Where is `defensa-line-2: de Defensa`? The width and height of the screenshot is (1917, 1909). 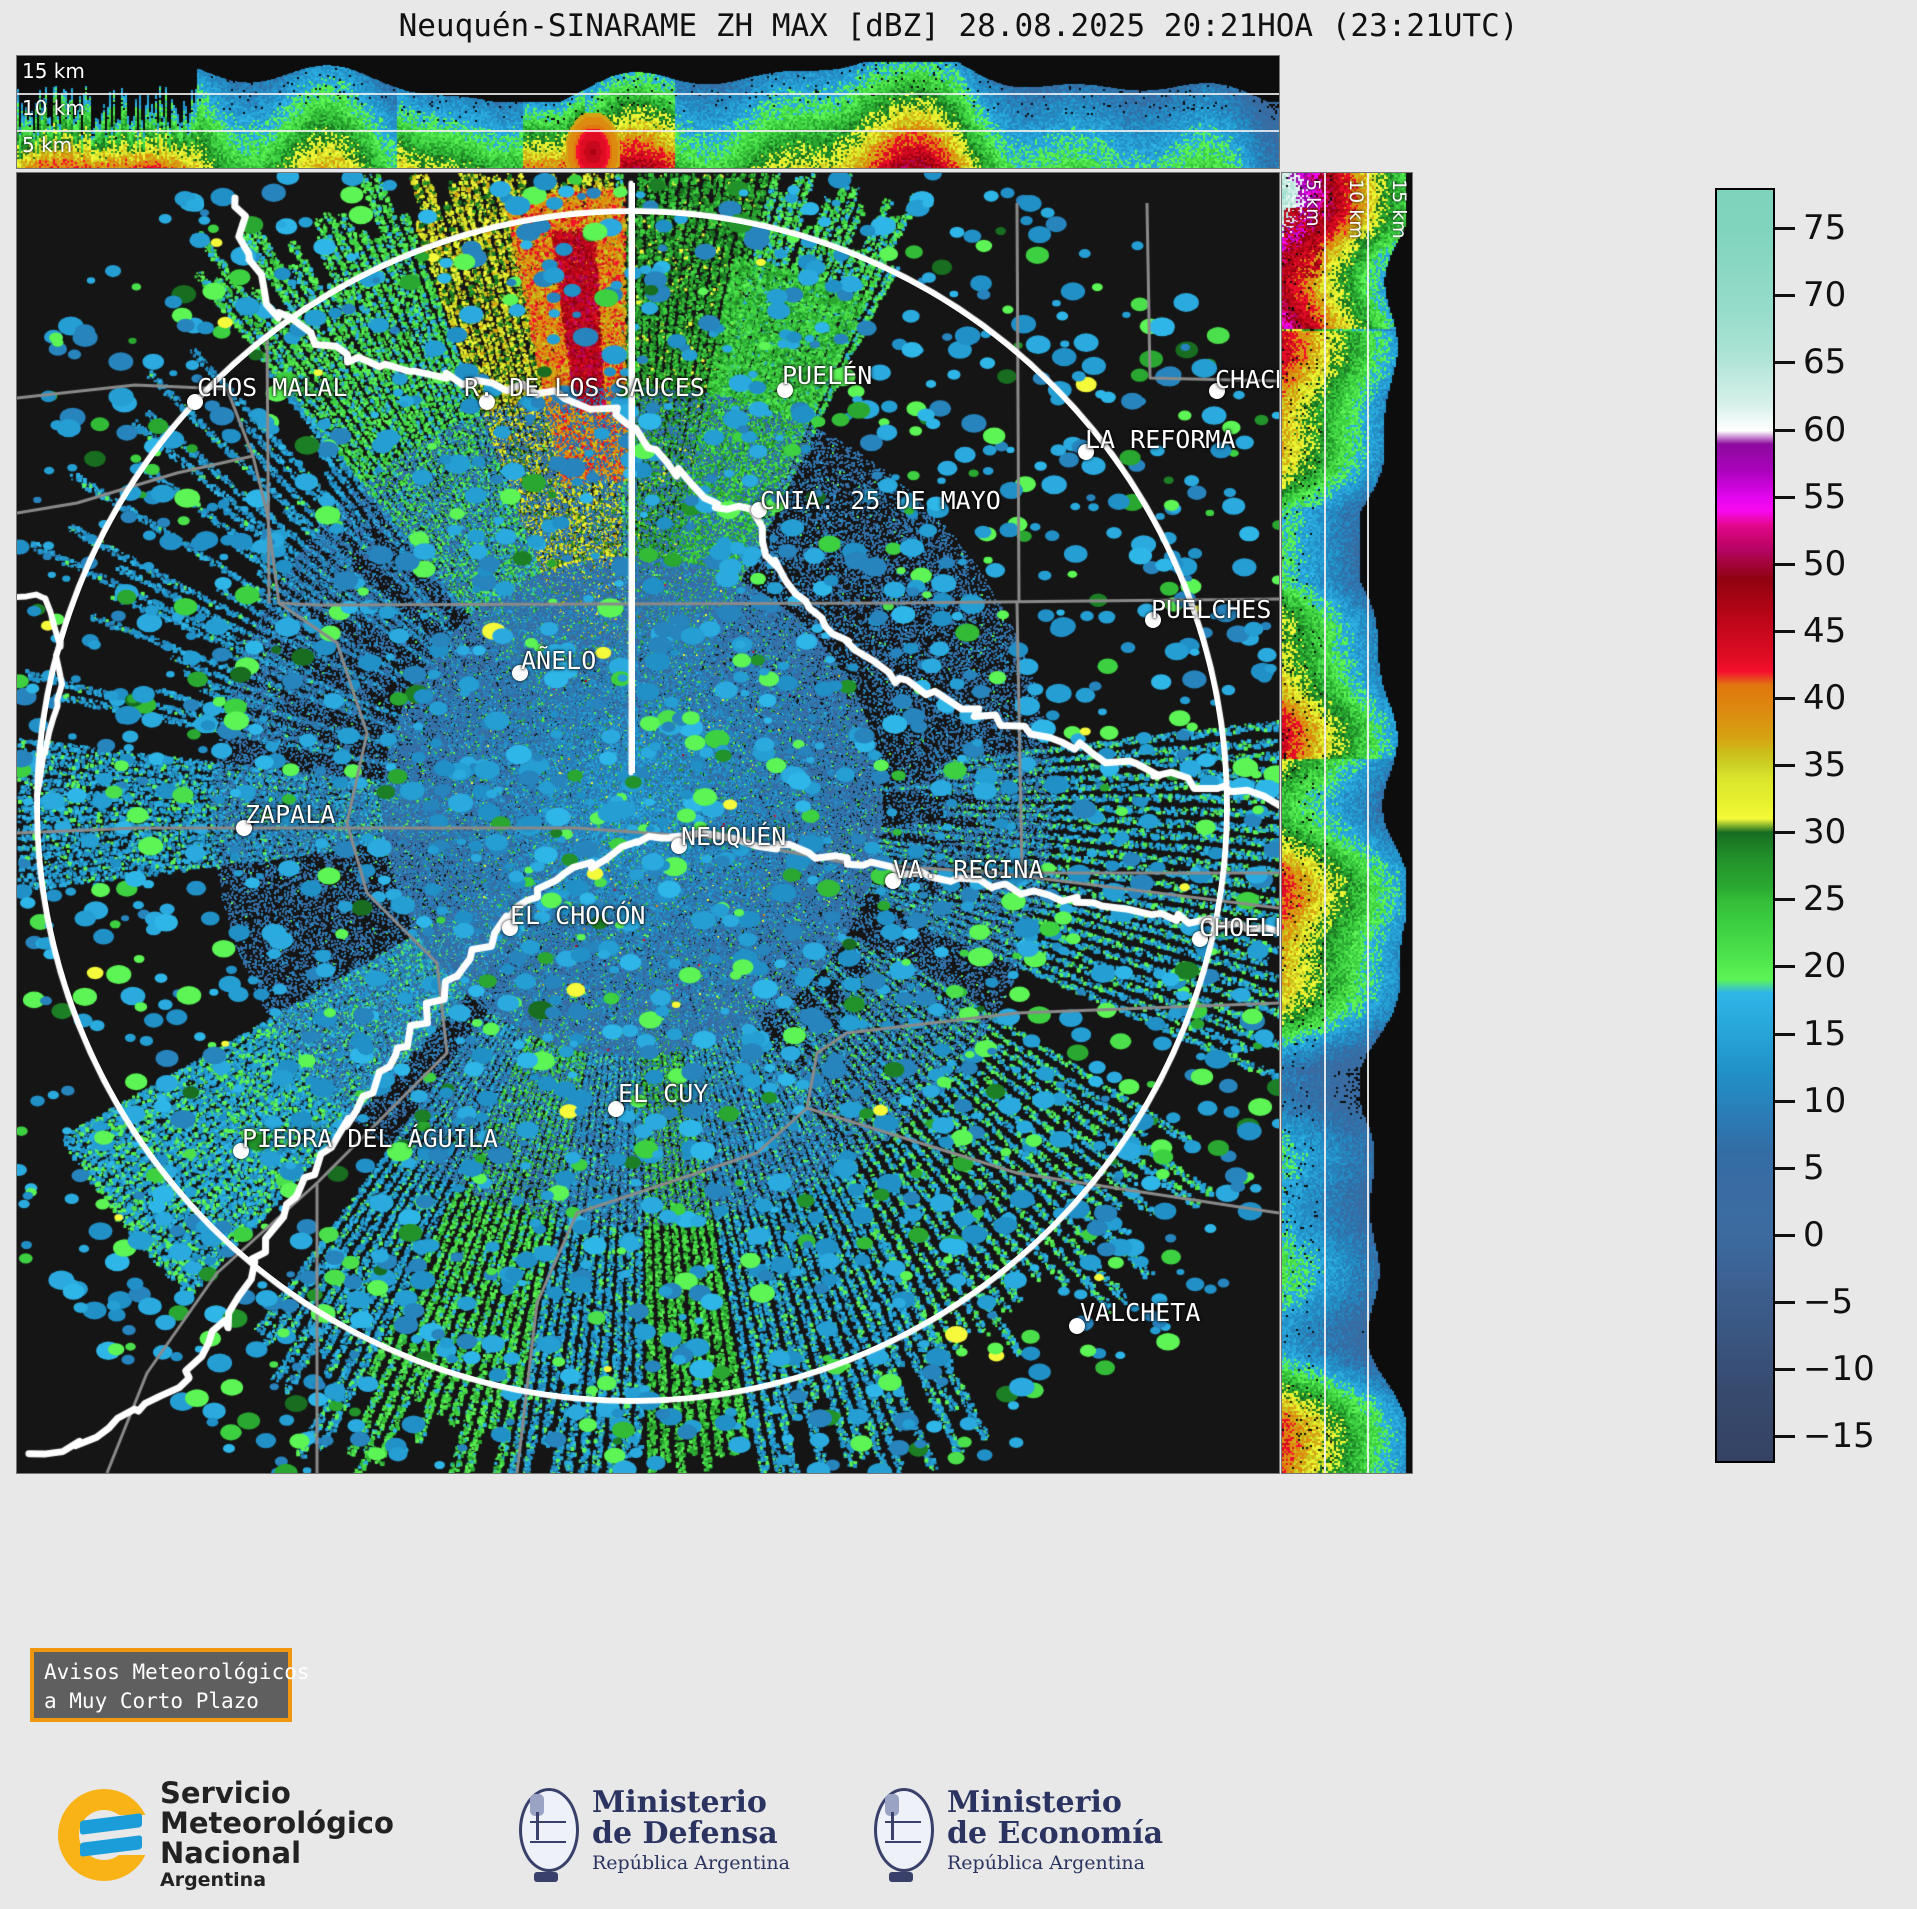
defensa-line-2: de Defensa is located at coordinates (685, 1834).